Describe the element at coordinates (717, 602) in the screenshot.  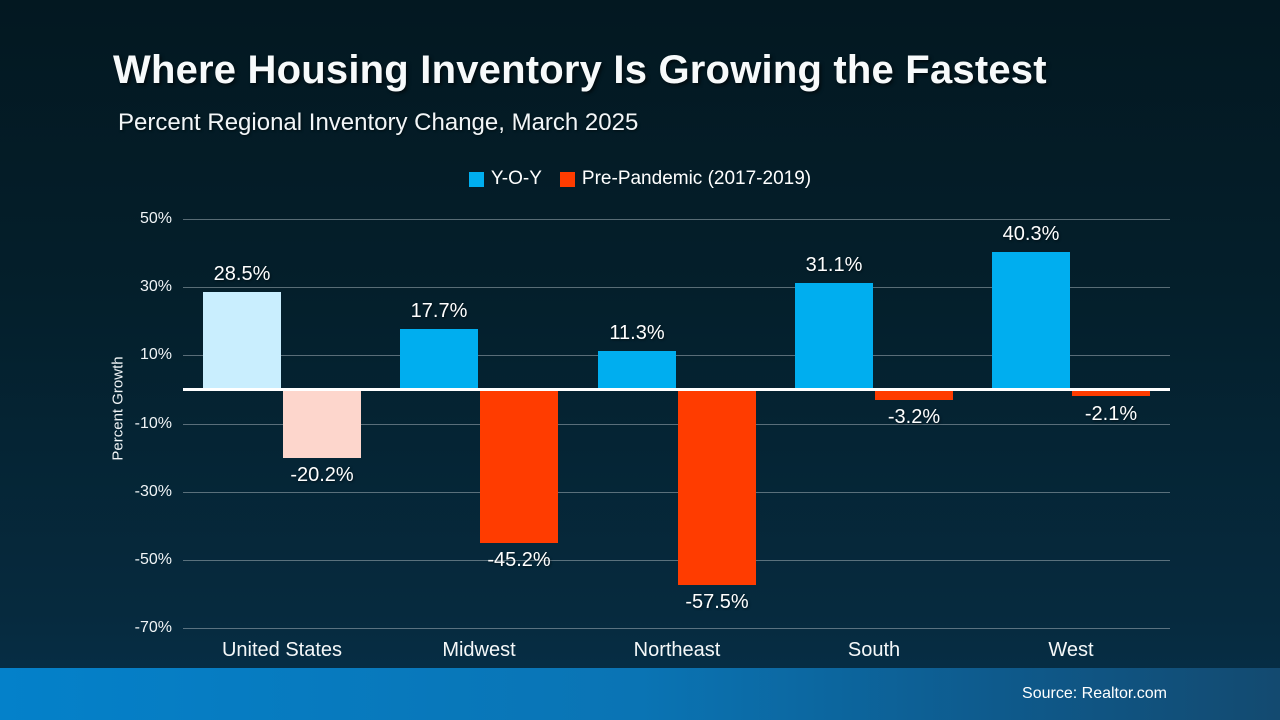
I see `bar-value-label: -57.5%` at that location.